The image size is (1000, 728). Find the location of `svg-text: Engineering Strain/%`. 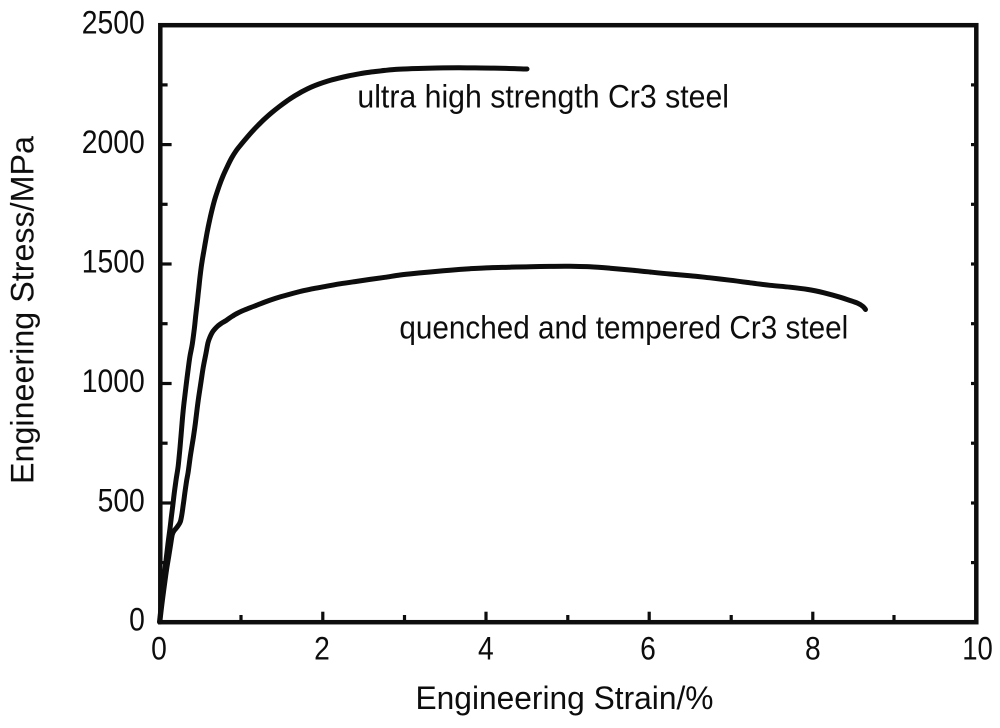

svg-text: Engineering Strain/% is located at coordinates (565, 698).